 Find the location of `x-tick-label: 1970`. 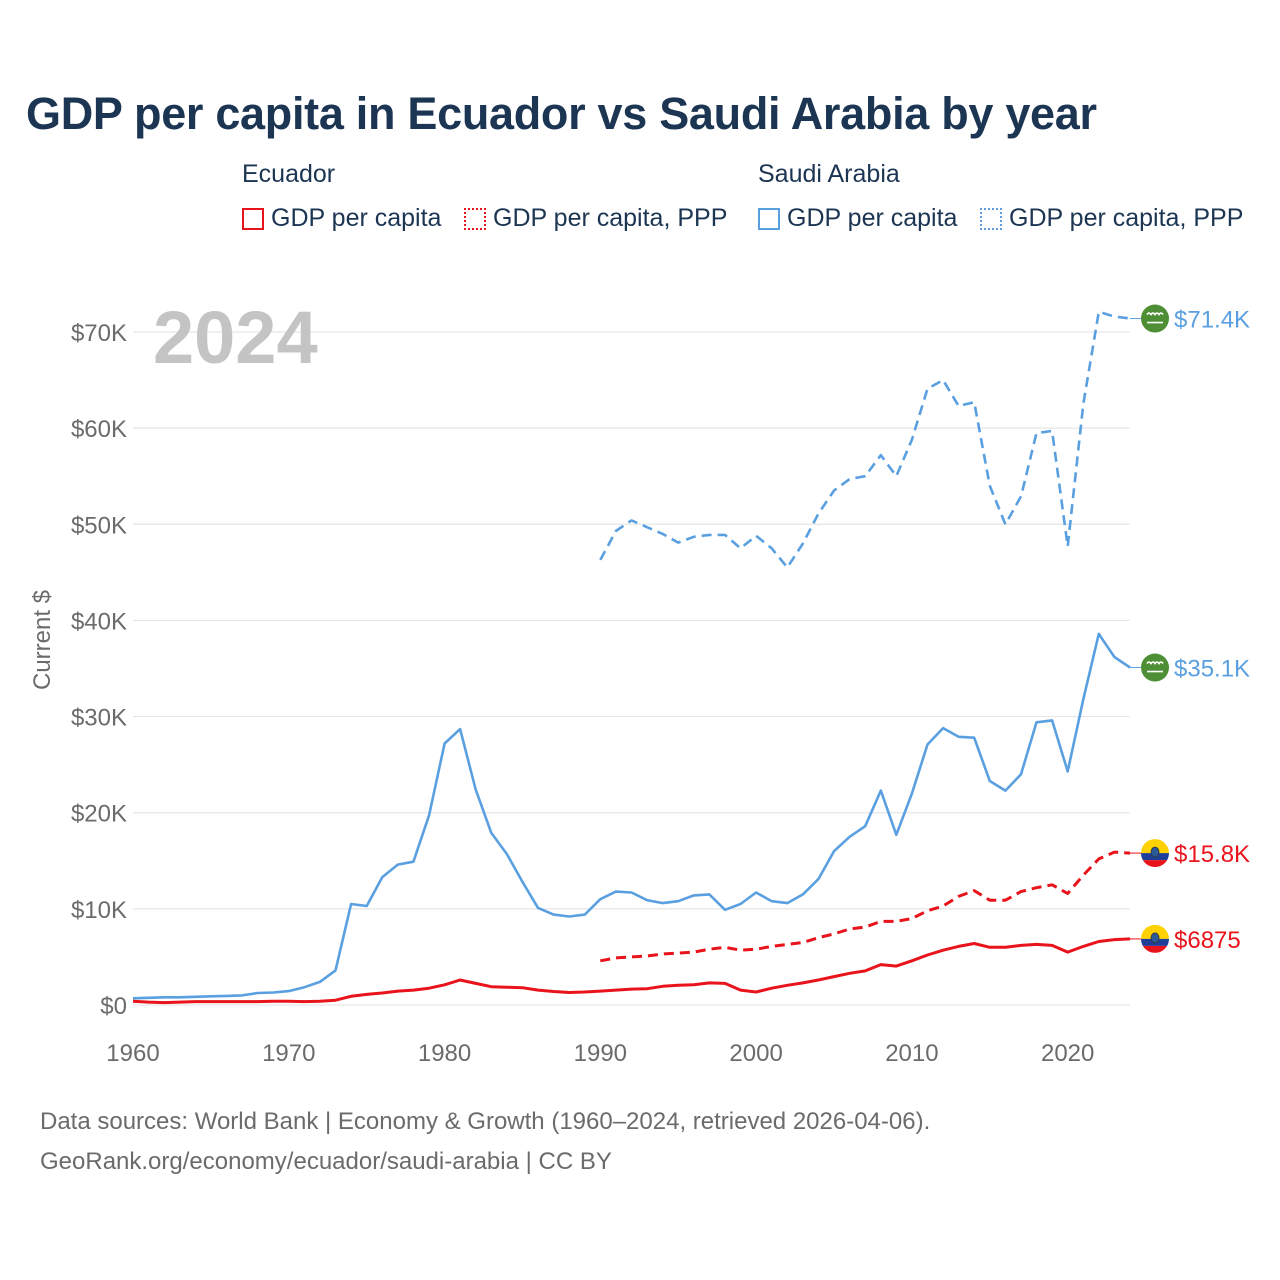

x-tick-label: 1970 is located at coordinates (288, 1053).